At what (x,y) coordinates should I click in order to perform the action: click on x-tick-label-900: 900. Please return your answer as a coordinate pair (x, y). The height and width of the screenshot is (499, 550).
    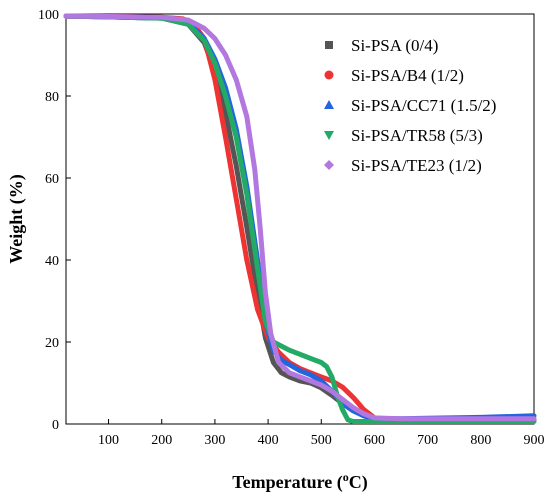
    Looking at the image, I should click on (534, 440).